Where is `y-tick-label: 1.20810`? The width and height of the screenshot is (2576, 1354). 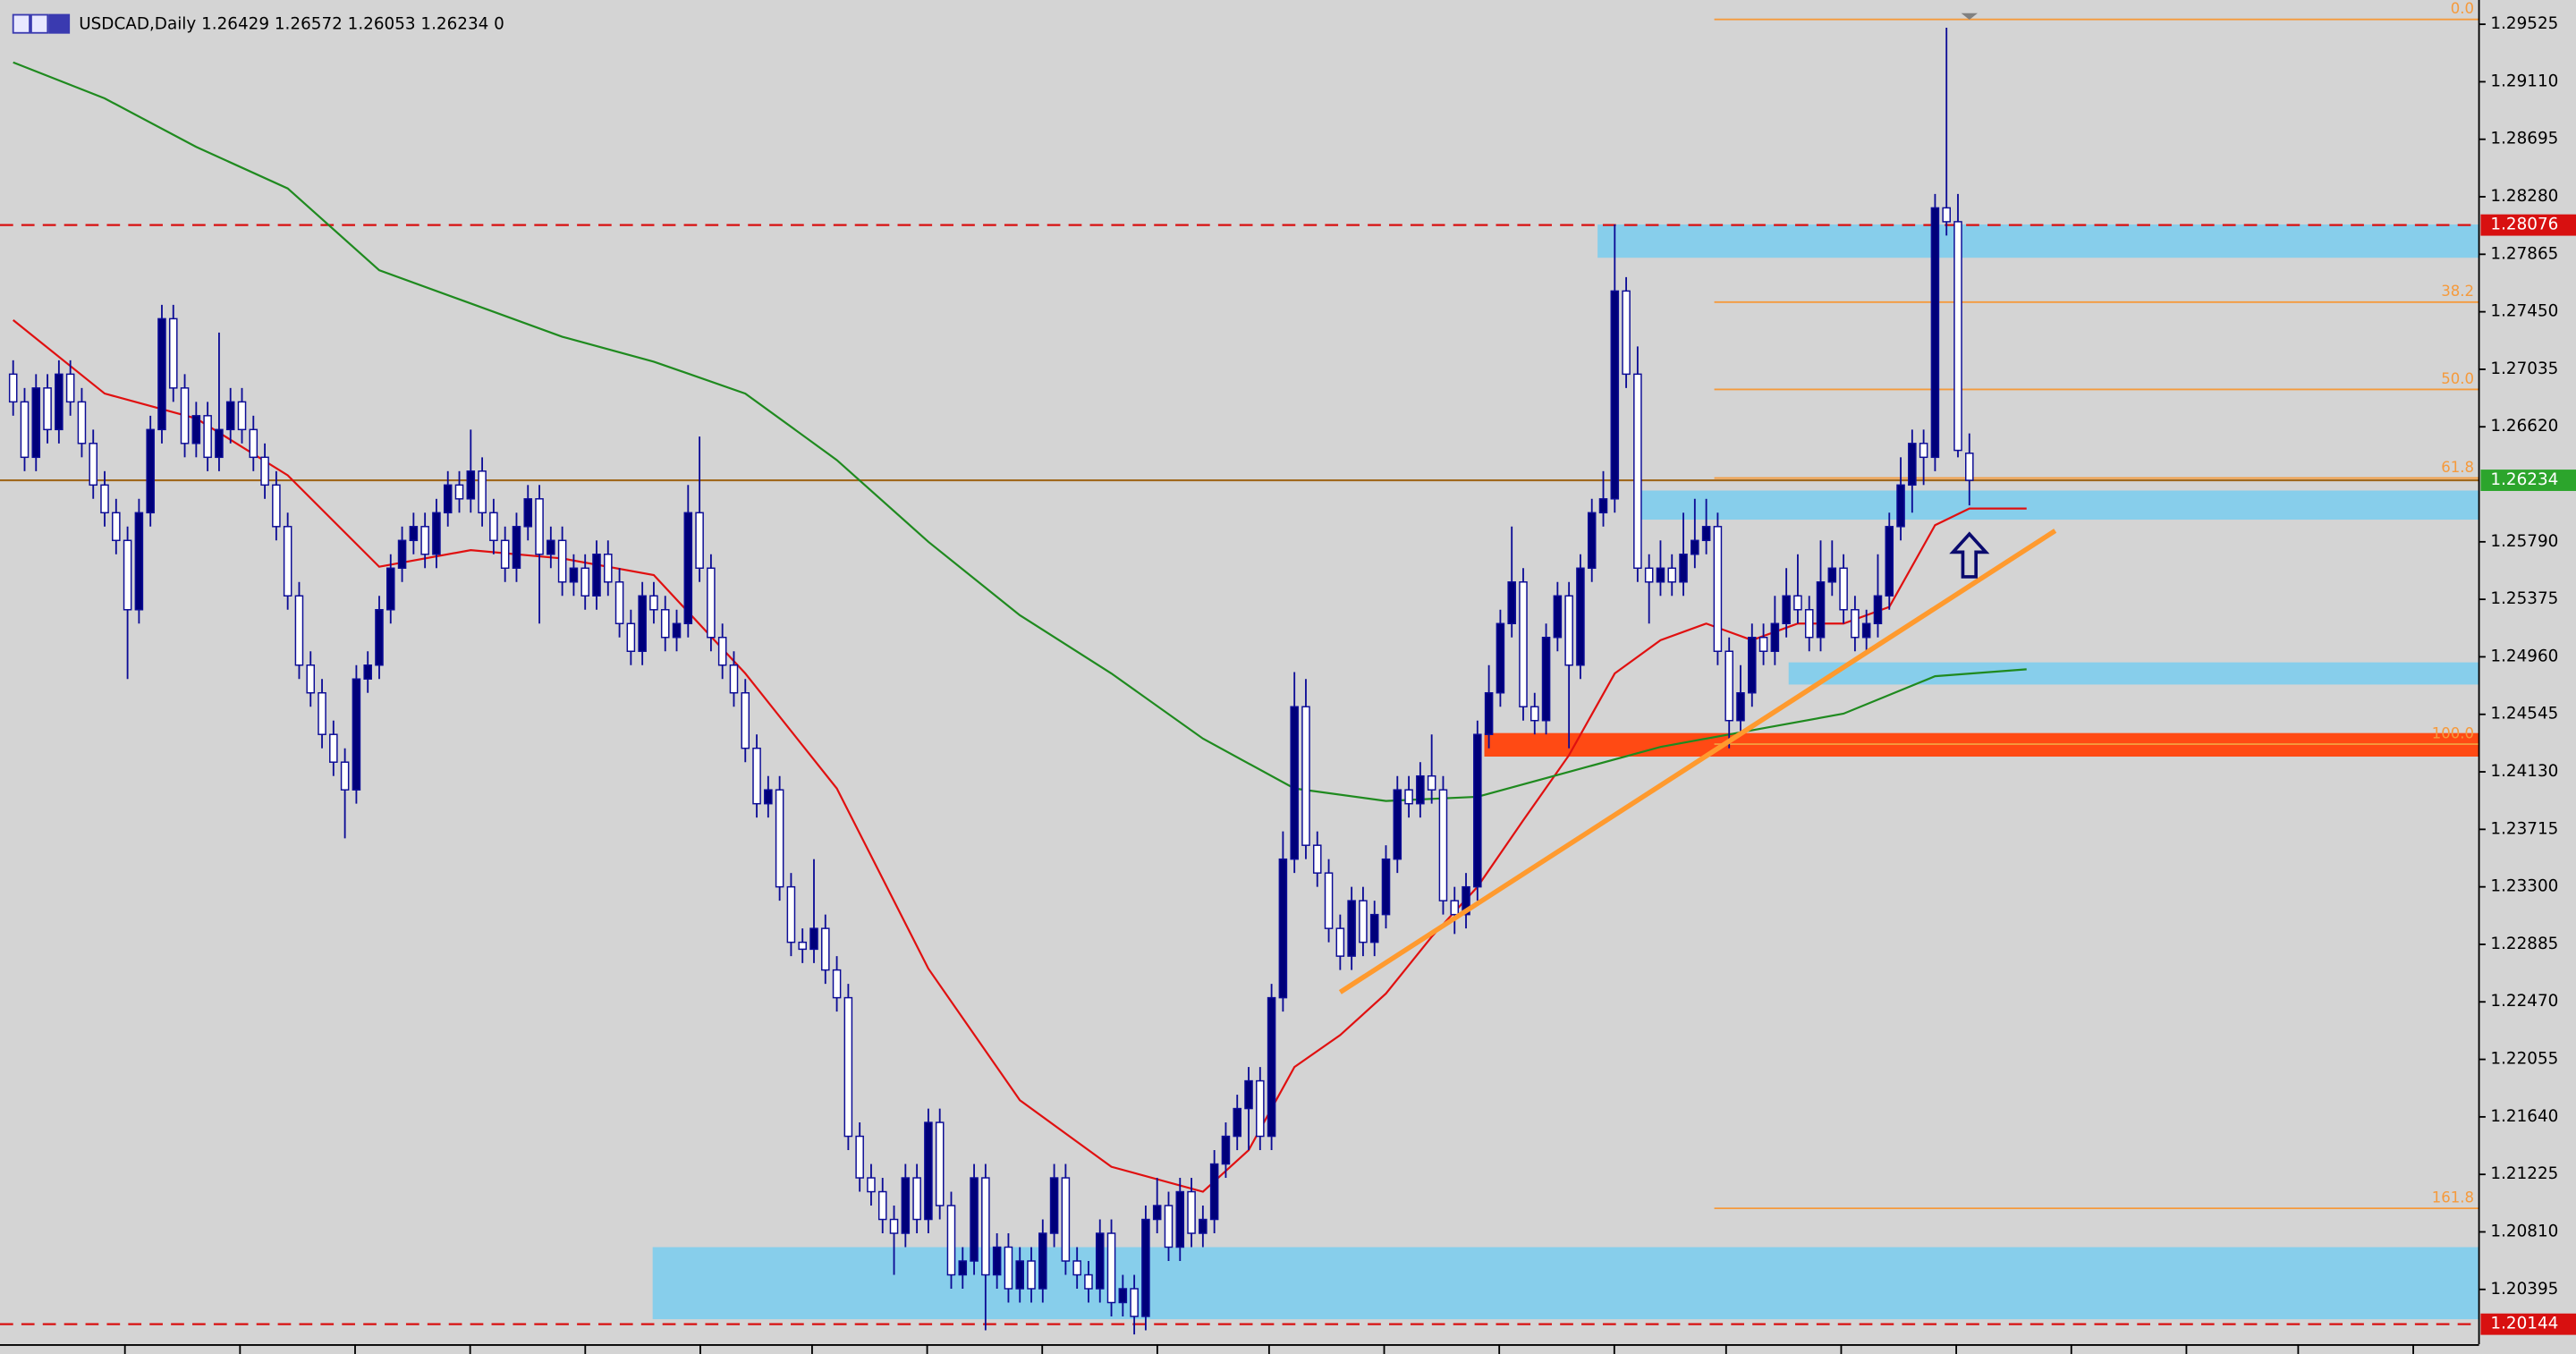
y-tick-label: 1.20810 is located at coordinates (2524, 1231).